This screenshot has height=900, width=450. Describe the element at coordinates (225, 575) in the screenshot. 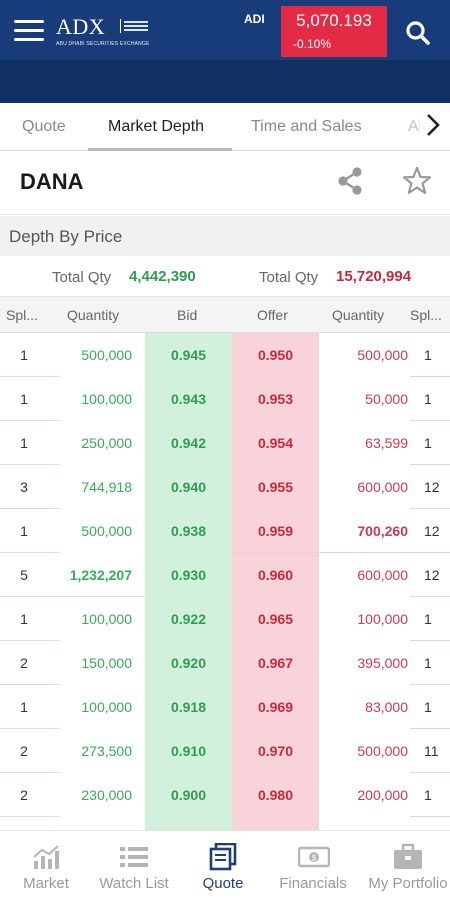

I see `table-row: 5 1,232,207 0.930 0.960 600,000 12` at that location.